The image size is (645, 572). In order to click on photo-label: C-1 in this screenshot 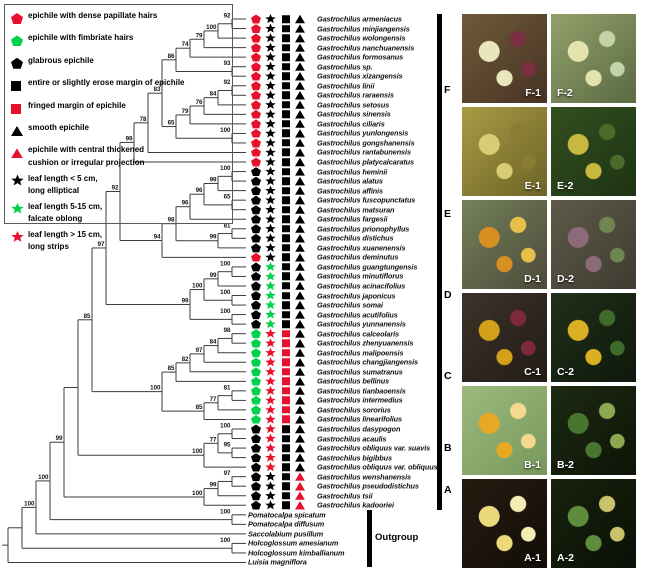, I will do `click(532, 372)`.